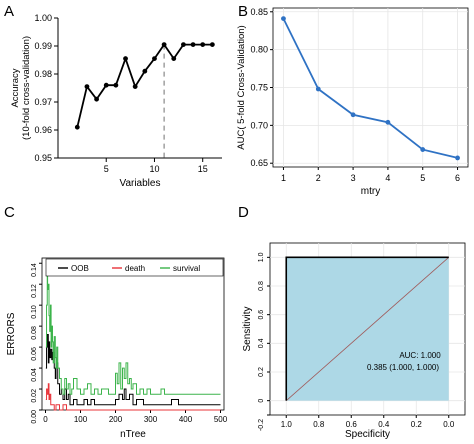 This screenshot has width=474, height=444. I want to click on panel-c-x-tick-label: 300, so click(151, 419).